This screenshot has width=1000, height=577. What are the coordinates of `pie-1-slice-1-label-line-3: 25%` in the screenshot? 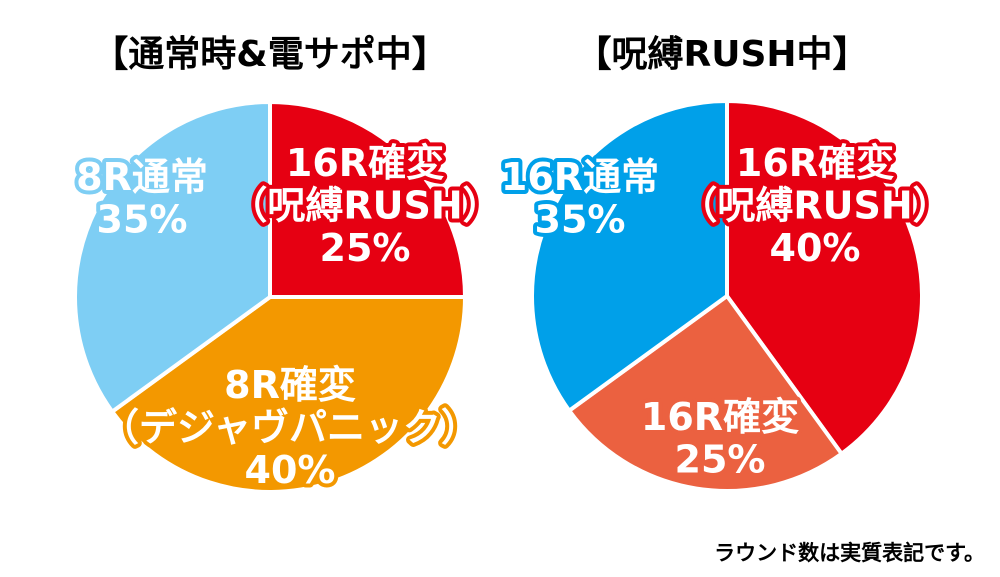 It's located at (365, 248).